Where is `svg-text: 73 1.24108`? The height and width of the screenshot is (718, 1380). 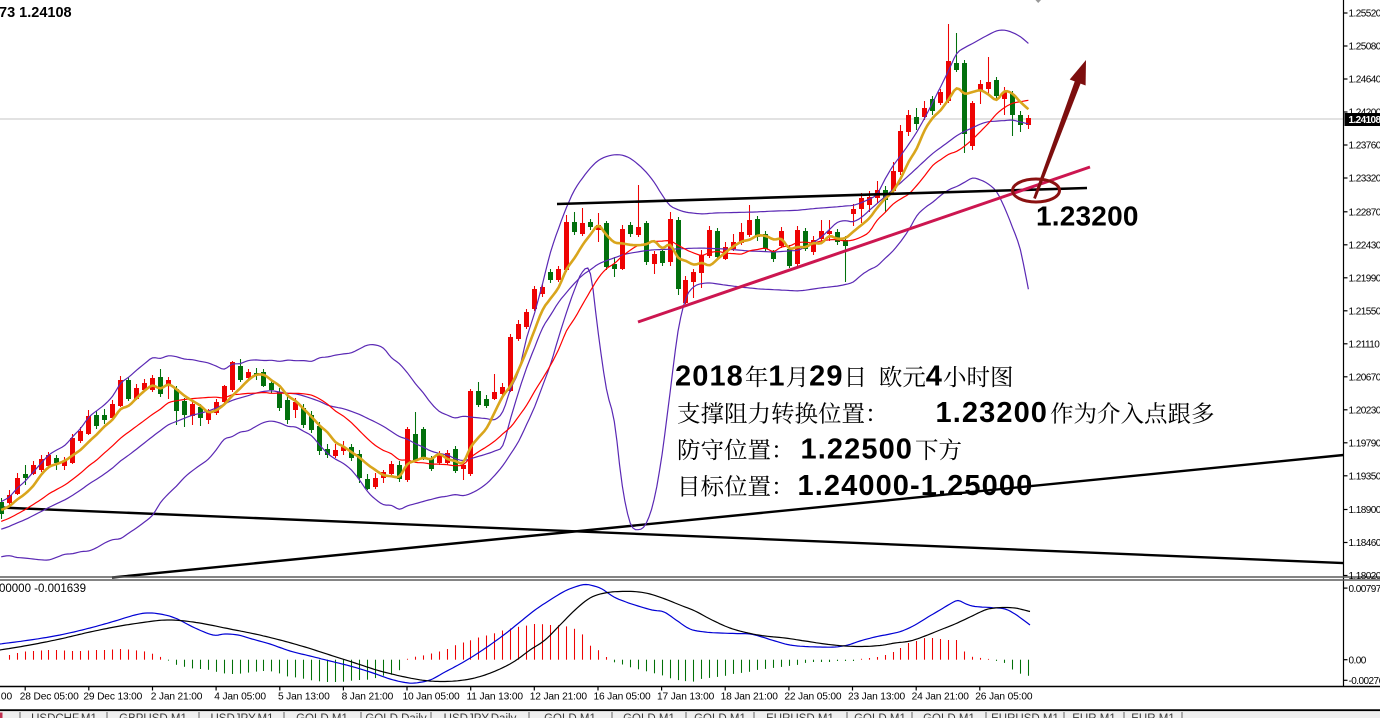 svg-text: 73 1.24108 is located at coordinates (36, 13).